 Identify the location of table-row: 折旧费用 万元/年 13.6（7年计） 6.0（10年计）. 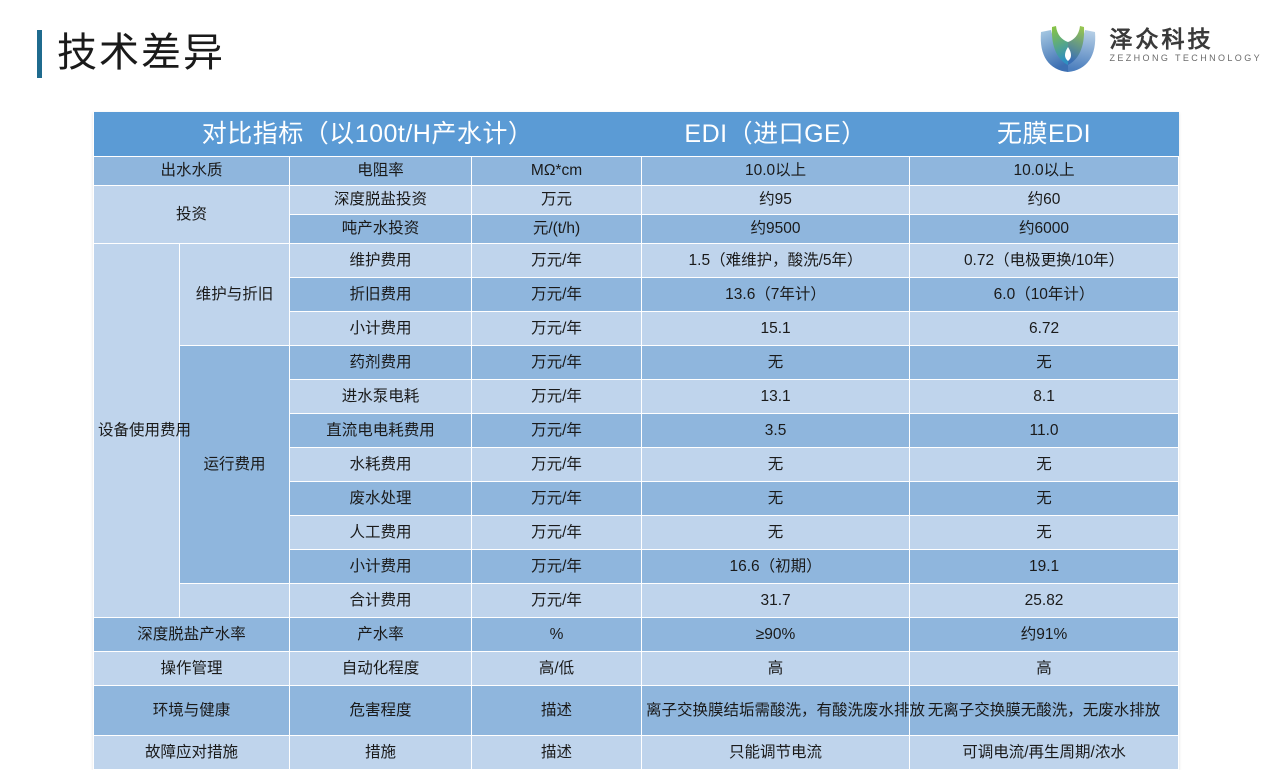
(637, 294).